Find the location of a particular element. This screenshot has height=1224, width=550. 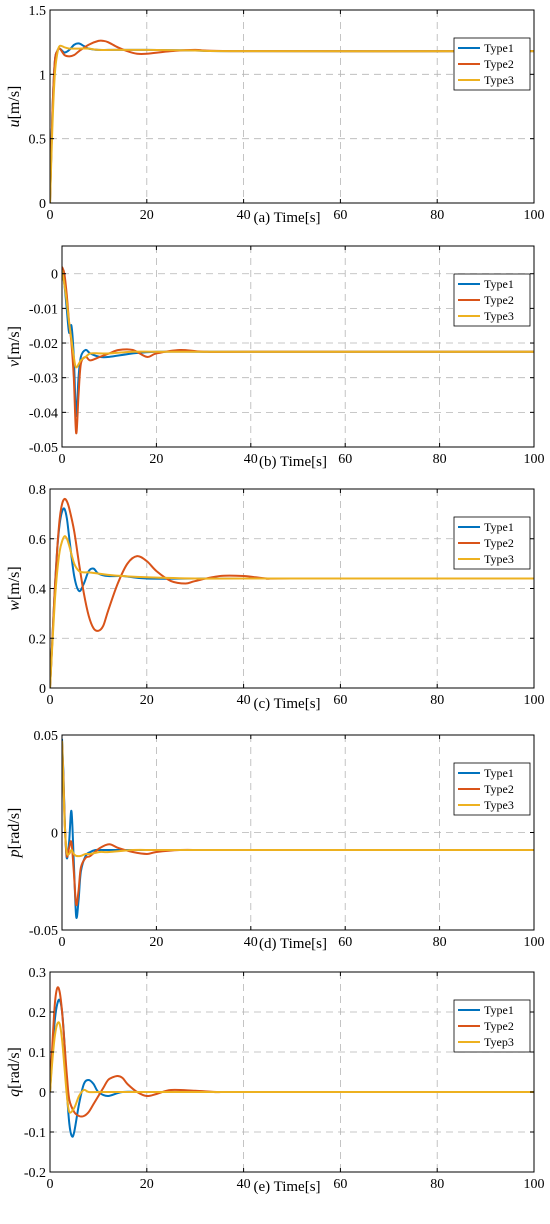

x-axis-caption: (d) Time[s] is located at coordinates (293, 944).